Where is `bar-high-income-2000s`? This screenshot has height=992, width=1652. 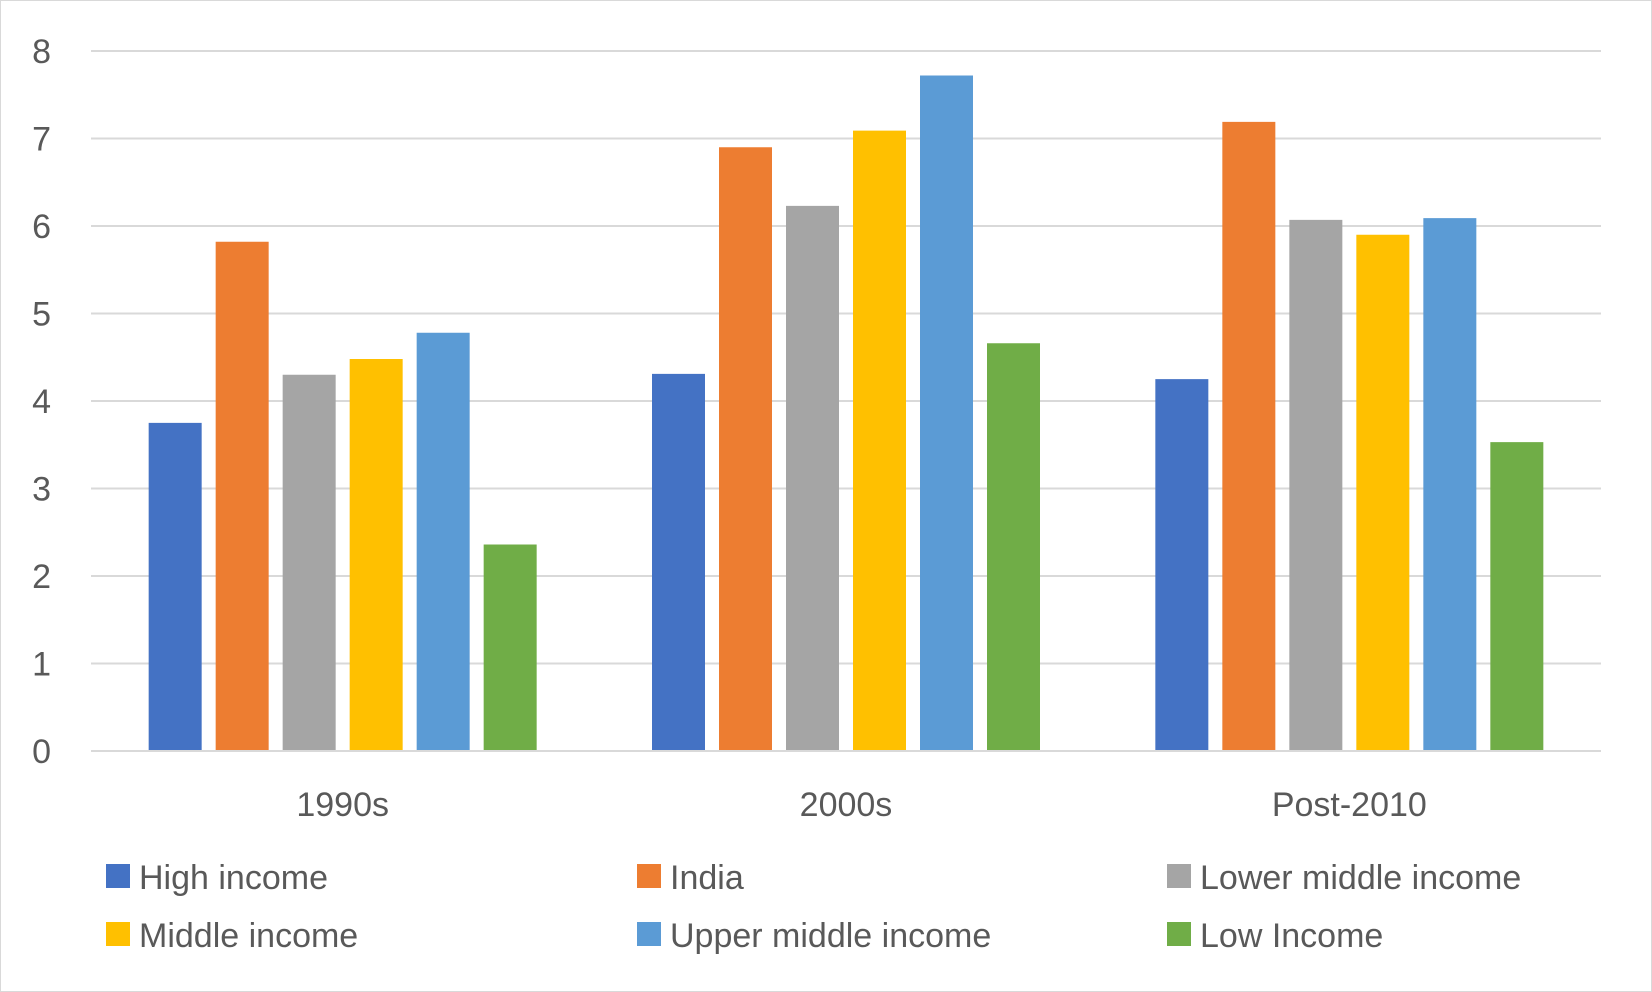 bar-high-income-2000s is located at coordinates (678, 562).